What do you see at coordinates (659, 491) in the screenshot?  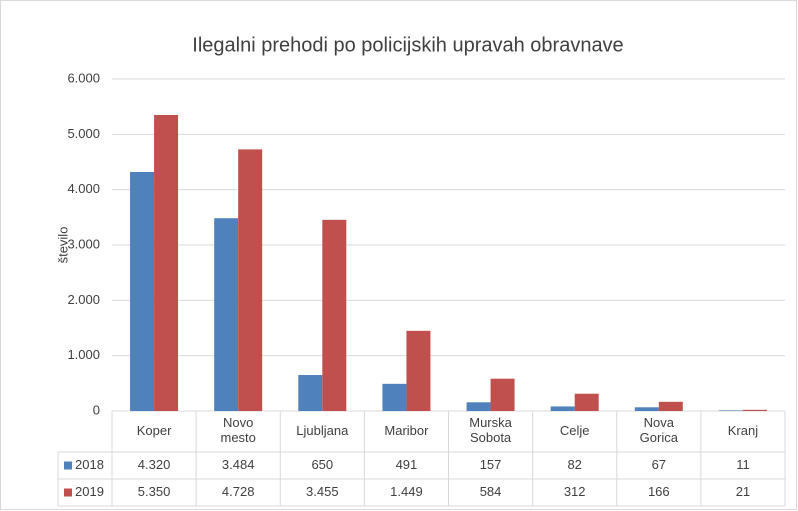 I see `table-value: 166` at bounding box center [659, 491].